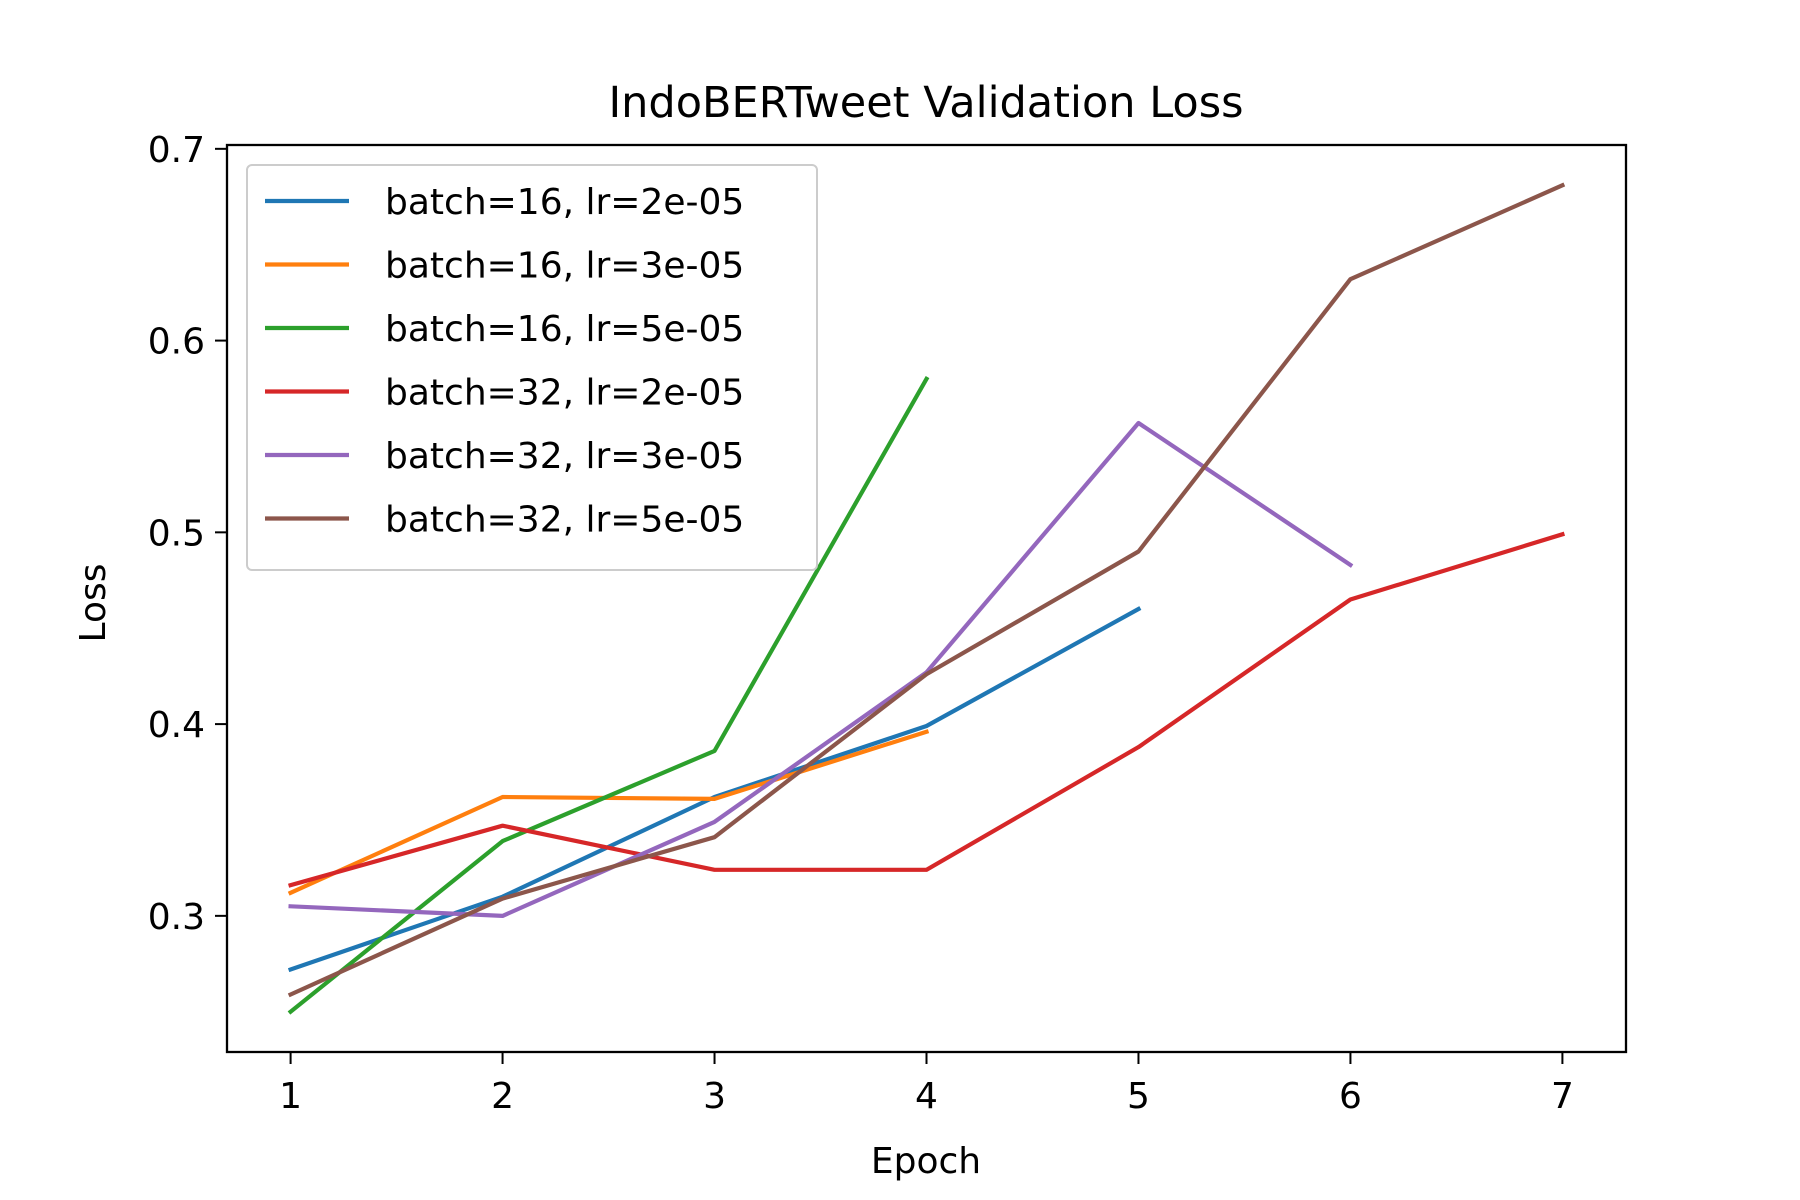 This screenshot has height=1200, width=1800. Describe the element at coordinates (176, 150) in the screenshot. I see `y-tick-label: 0.7` at that location.